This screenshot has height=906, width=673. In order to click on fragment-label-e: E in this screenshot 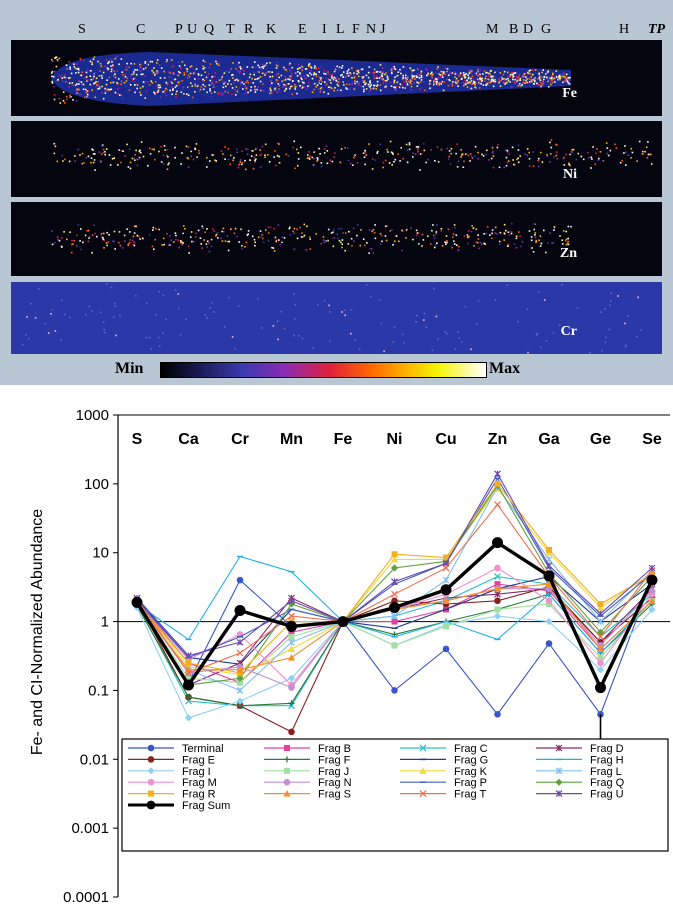, I will do `click(302, 29)`.